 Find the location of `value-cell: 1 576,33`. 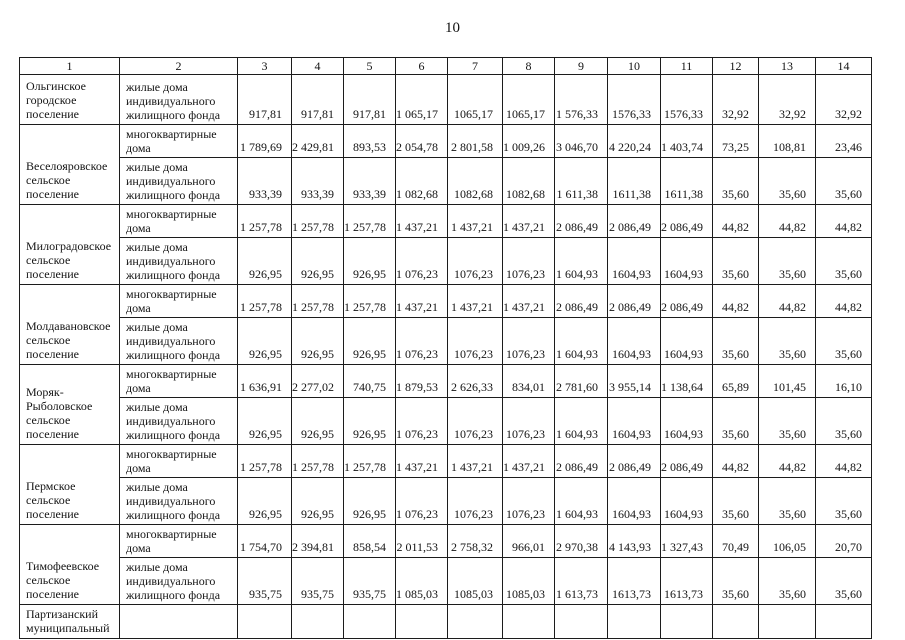

value-cell: 1 576,33 is located at coordinates (581, 99).